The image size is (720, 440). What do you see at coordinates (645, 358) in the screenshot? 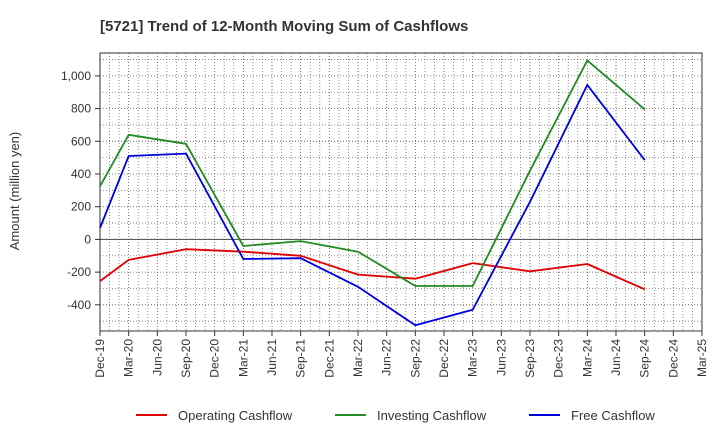
I see `x-tick-label: Sep-24` at bounding box center [645, 358].